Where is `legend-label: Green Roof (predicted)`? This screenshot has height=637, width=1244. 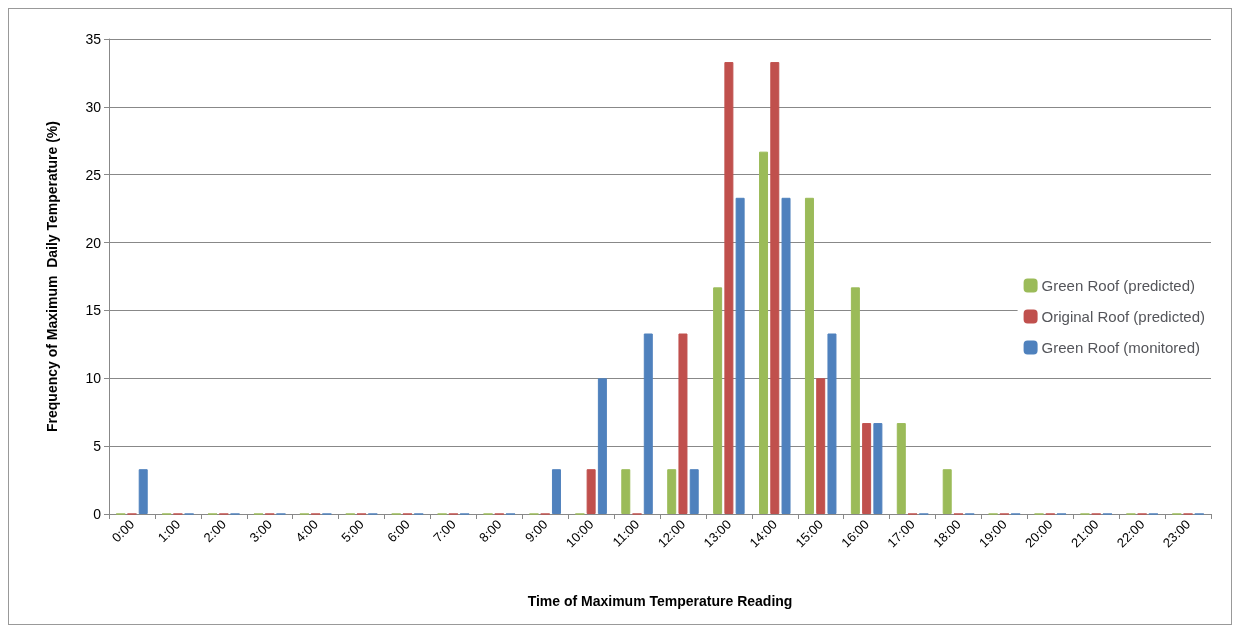
legend-label: Green Roof (predicted) is located at coordinates (1118, 285).